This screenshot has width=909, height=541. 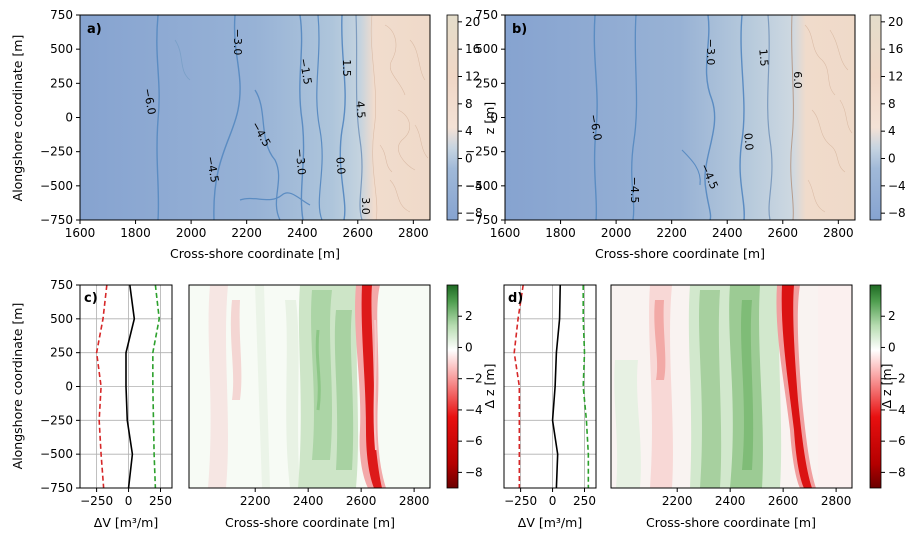 What do you see at coordinates (60, 386) in the screenshot?
I see `panel-c-y-ticks: 750 500 250 0 −250 −500 −750` at bounding box center [60, 386].